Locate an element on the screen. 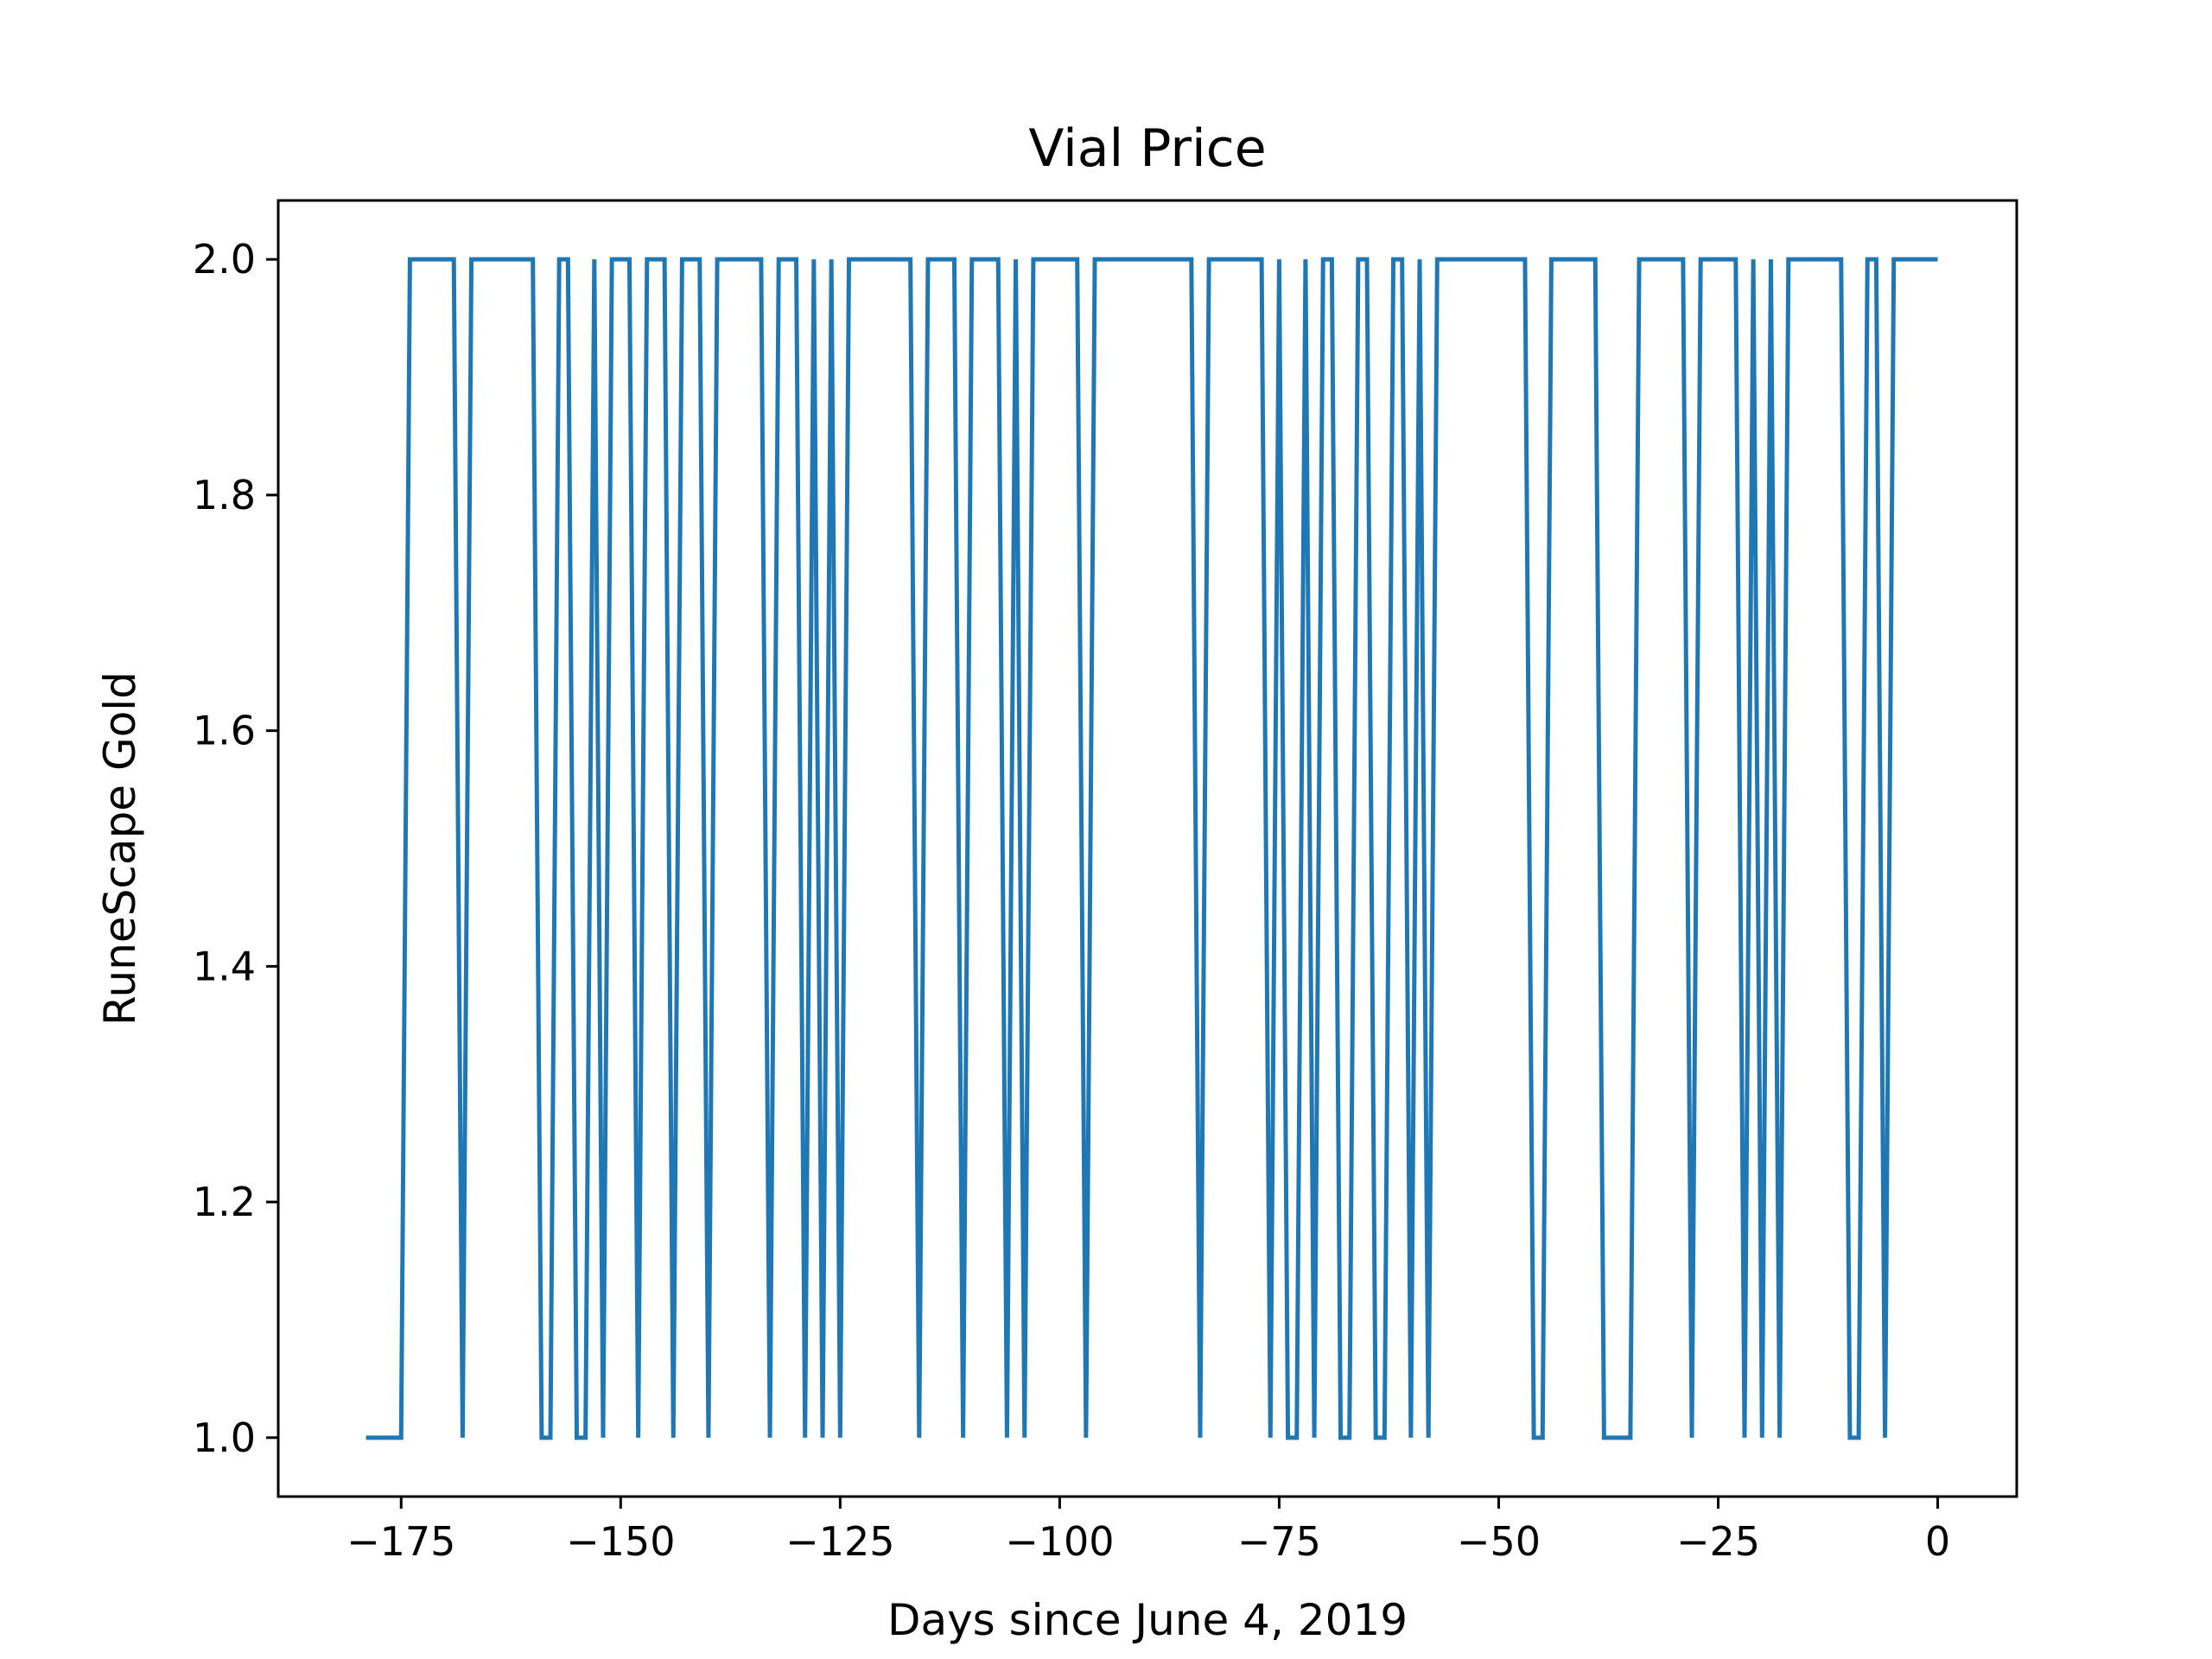 The image size is (2212, 1659). x-tick-label: −175 is located at coordinates (400, 1541).